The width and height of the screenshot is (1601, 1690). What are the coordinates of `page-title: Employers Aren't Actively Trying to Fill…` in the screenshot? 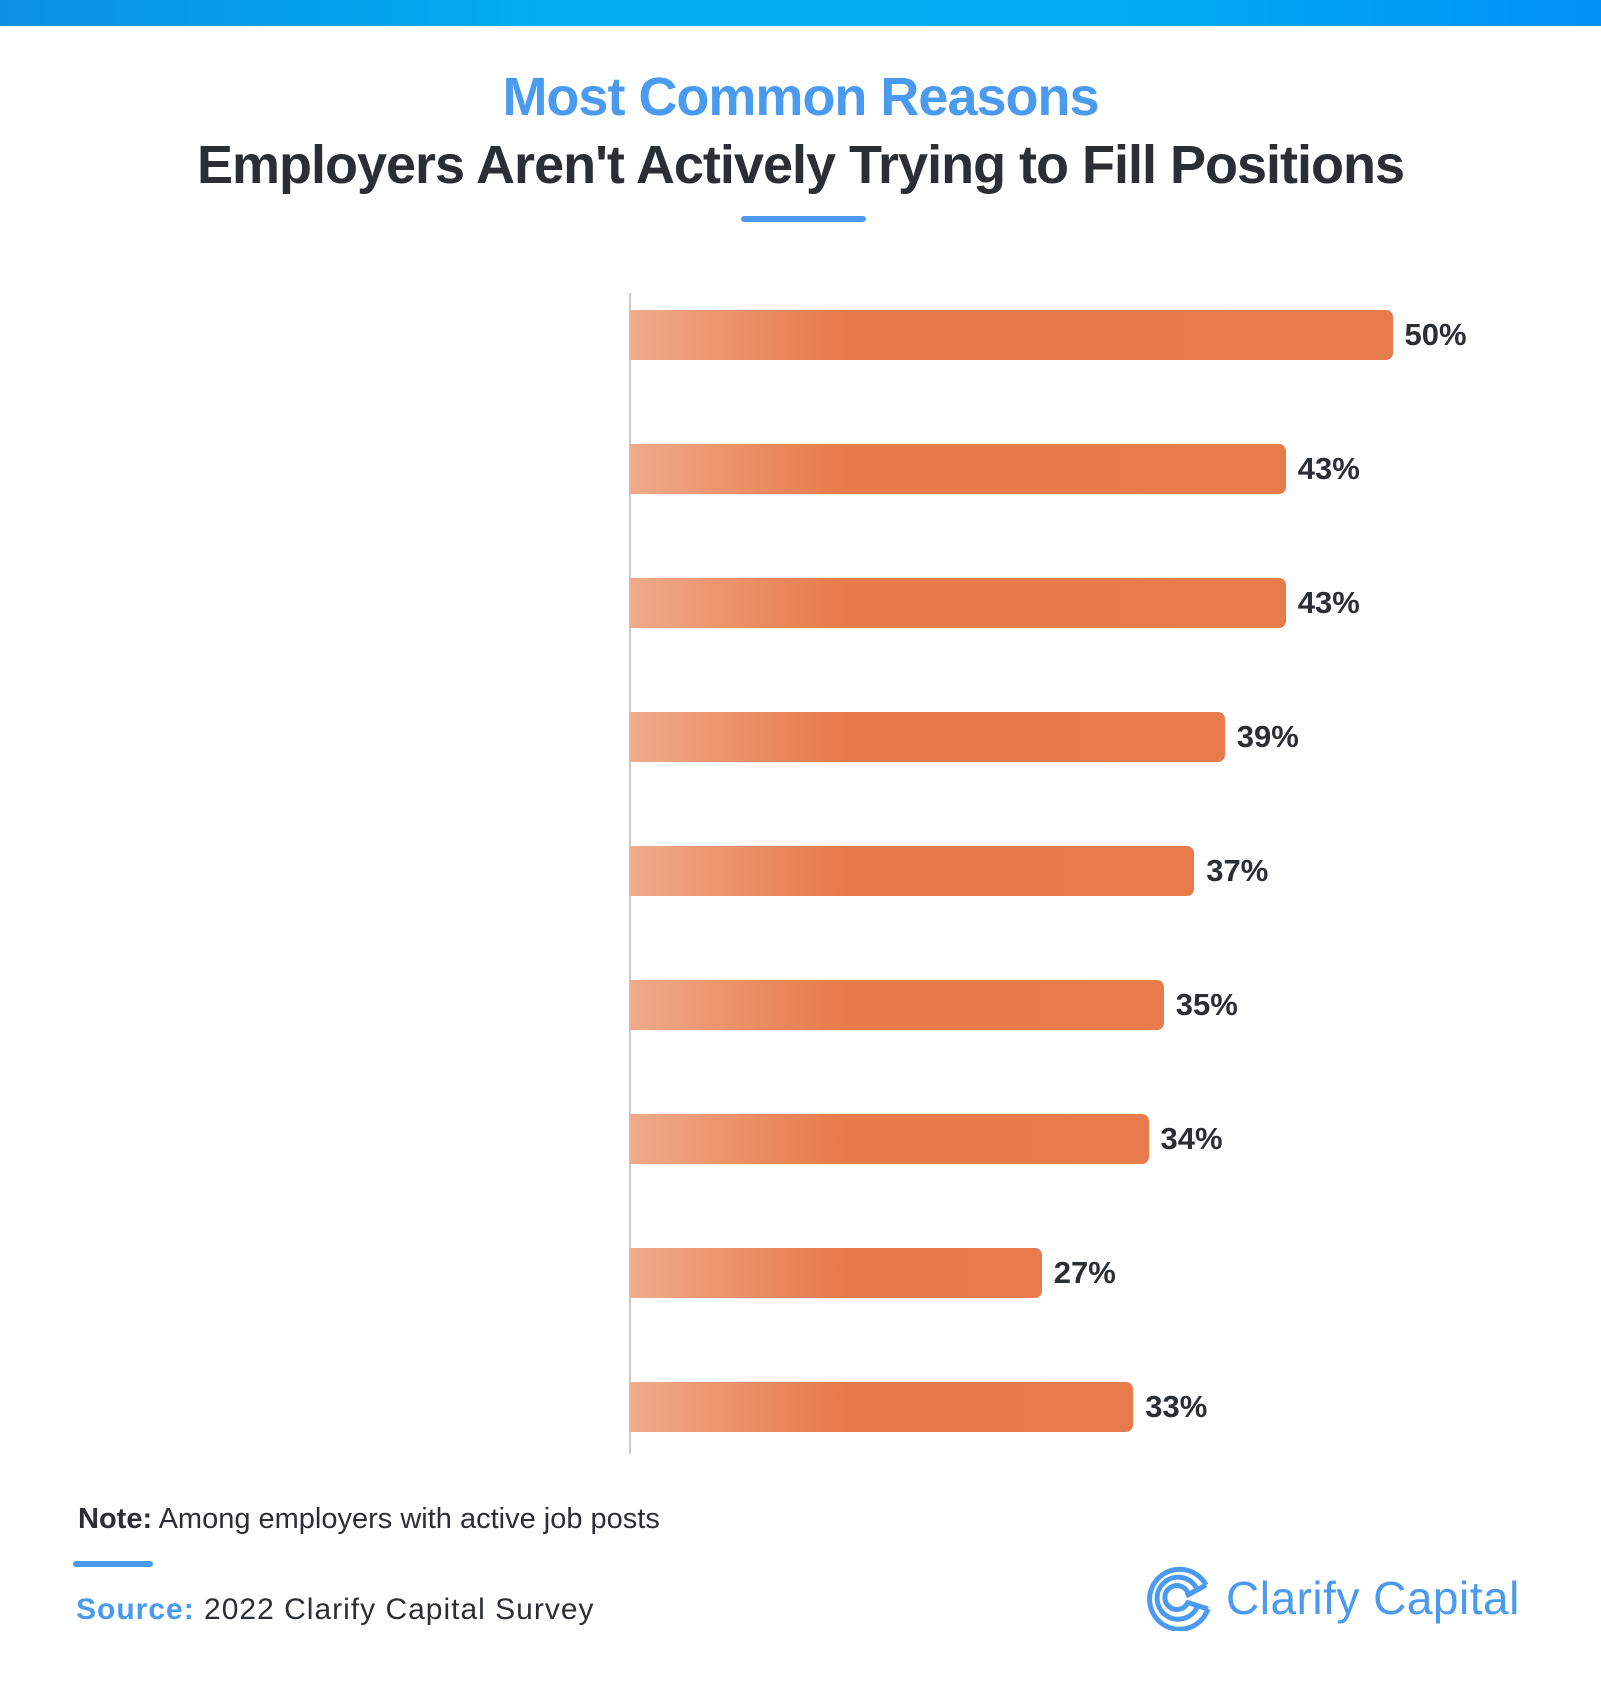 It's located at (800, 165).